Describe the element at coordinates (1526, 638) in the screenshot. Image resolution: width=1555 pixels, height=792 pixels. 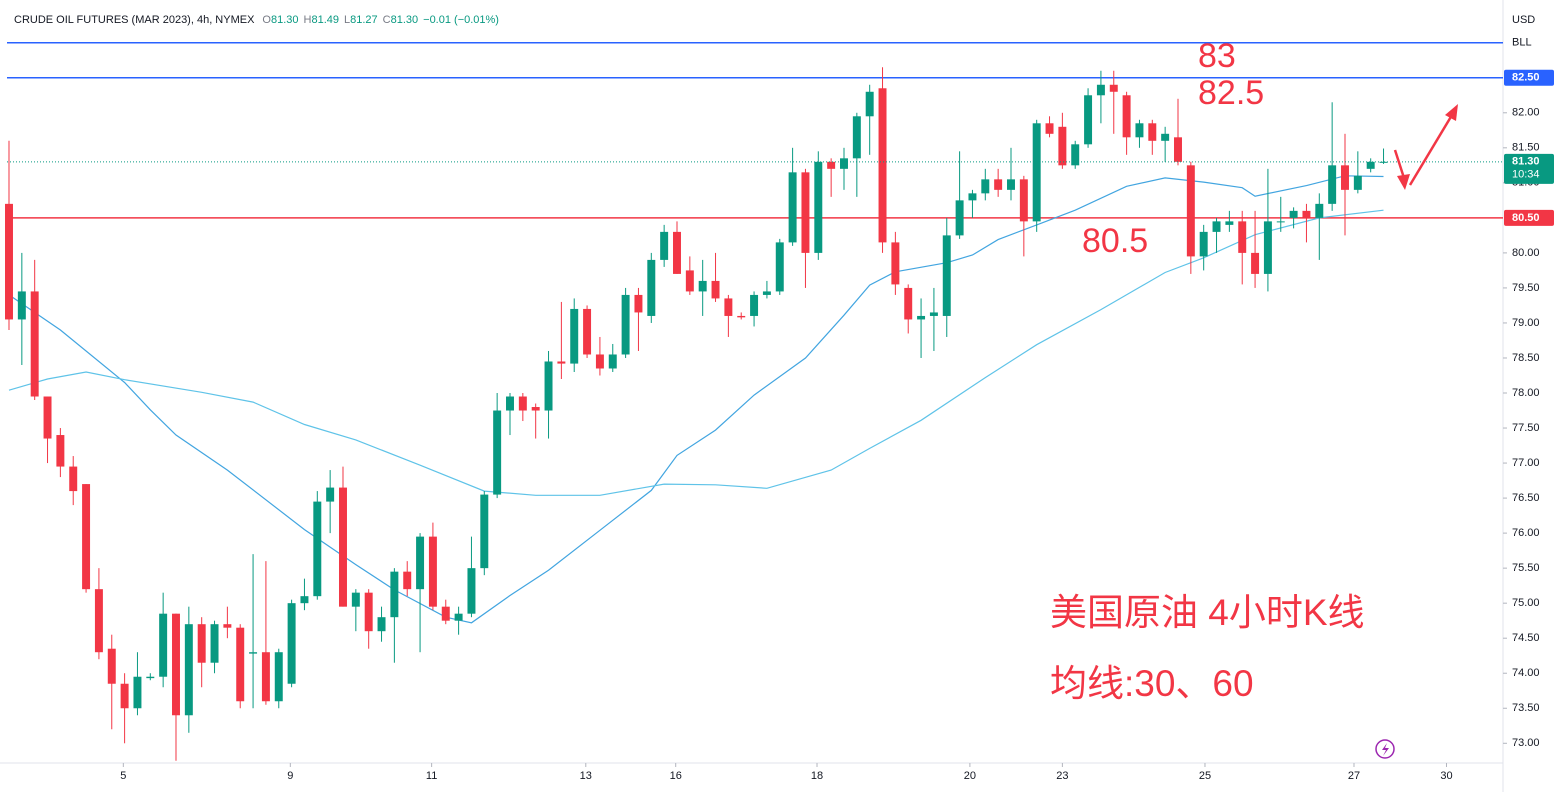
I see `y-tick-label: 74.50` at that location.